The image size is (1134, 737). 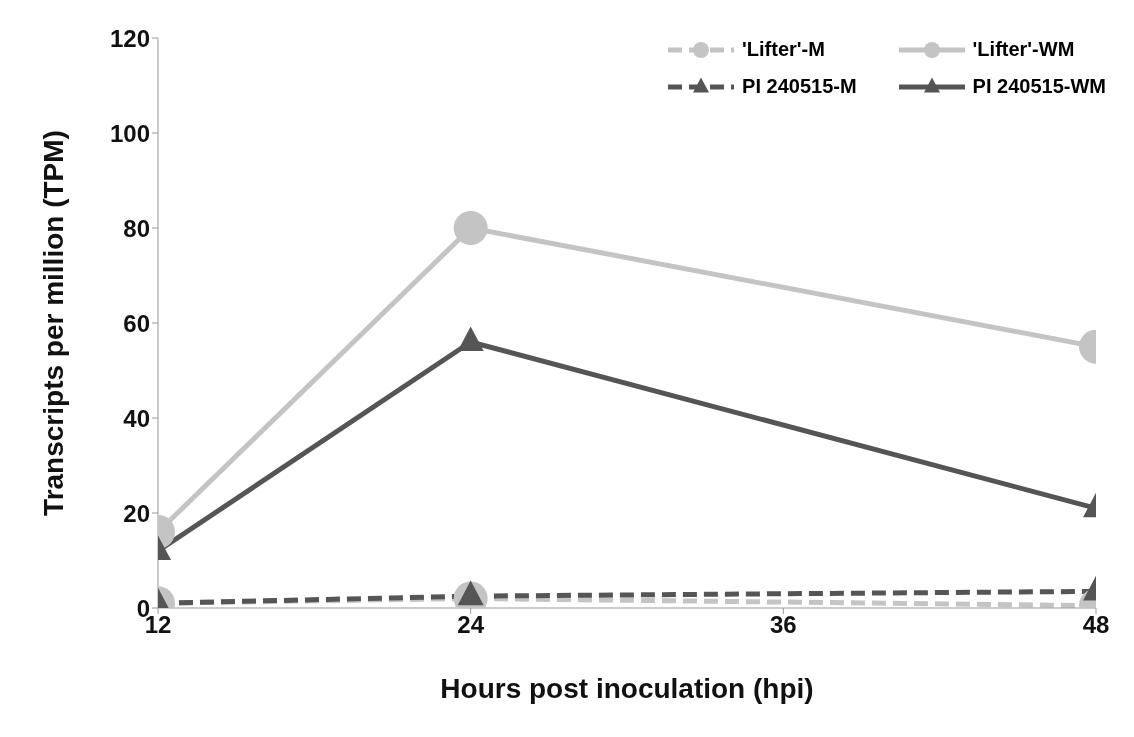 I want to click on y-tick-label: 40, so click(x=136, y=418).